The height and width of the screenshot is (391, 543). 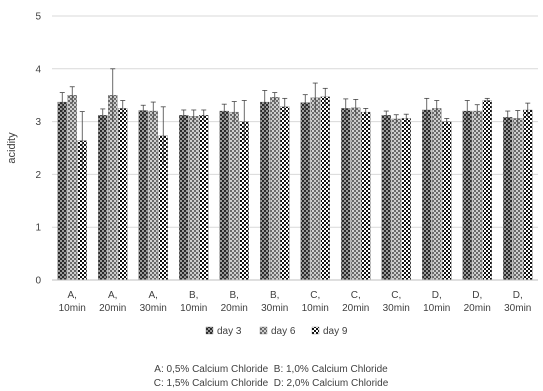 I want to click on y-tick-label: 5, so click(x=38, y=17).